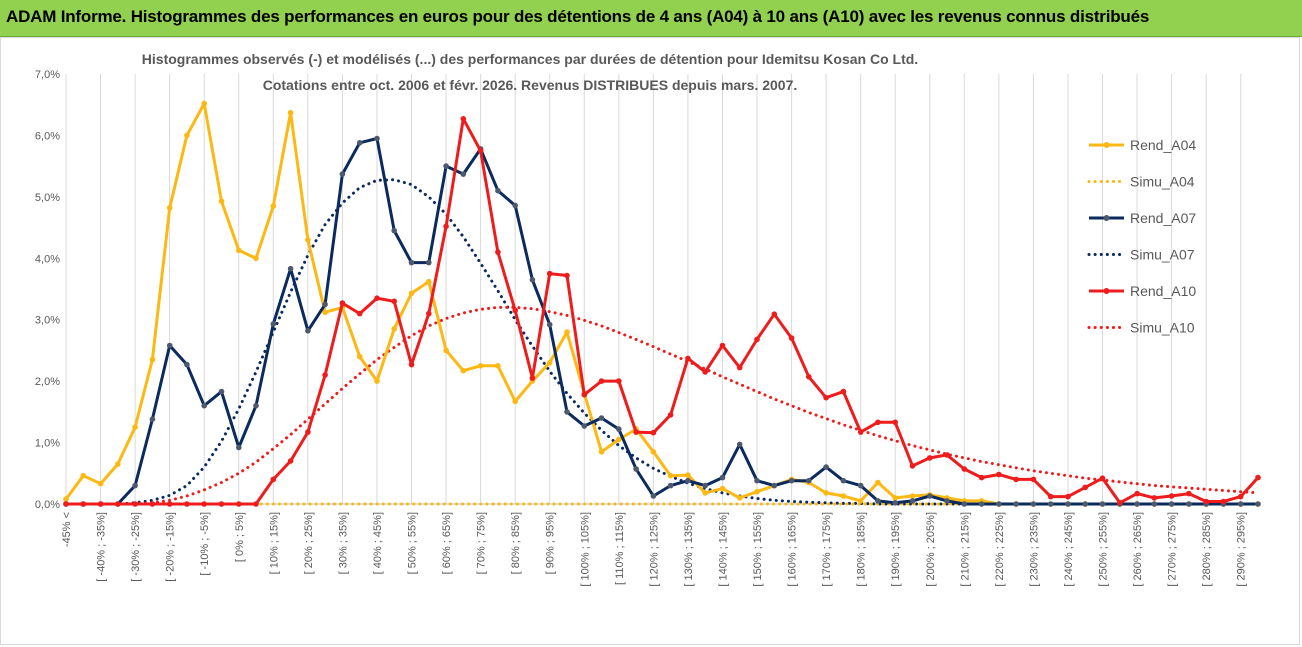 Image resolution: width=1302 pixels, height=647 pixels. I want to click on x-tick-label: [ 110% ; 115%], so click(620, 548).